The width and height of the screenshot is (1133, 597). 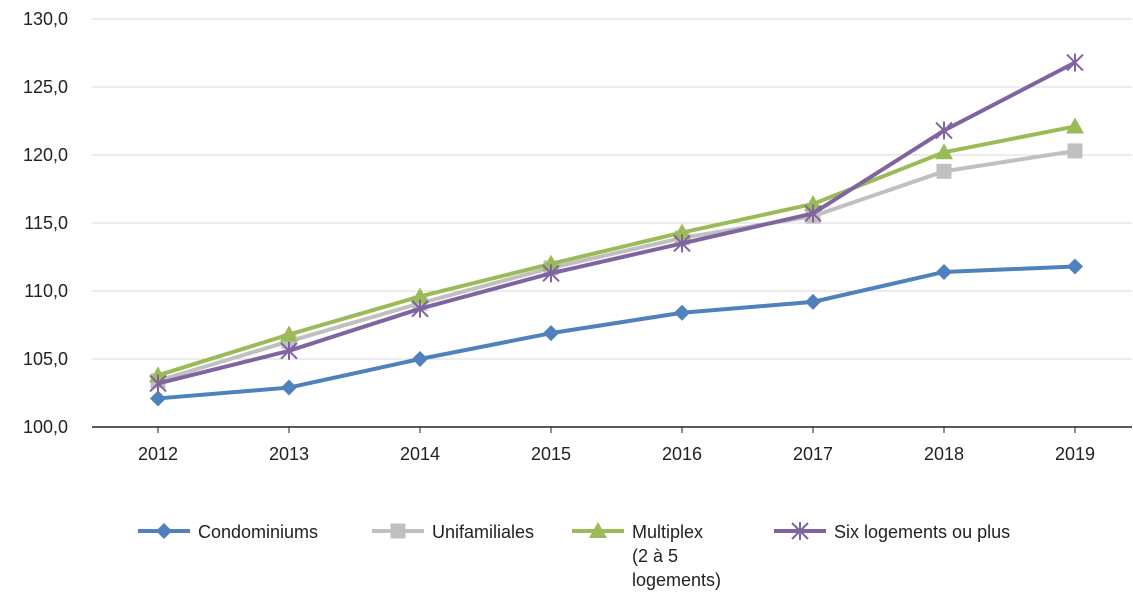 I want to click on y-tick-label: 115,0, so click(x=46, y=223).